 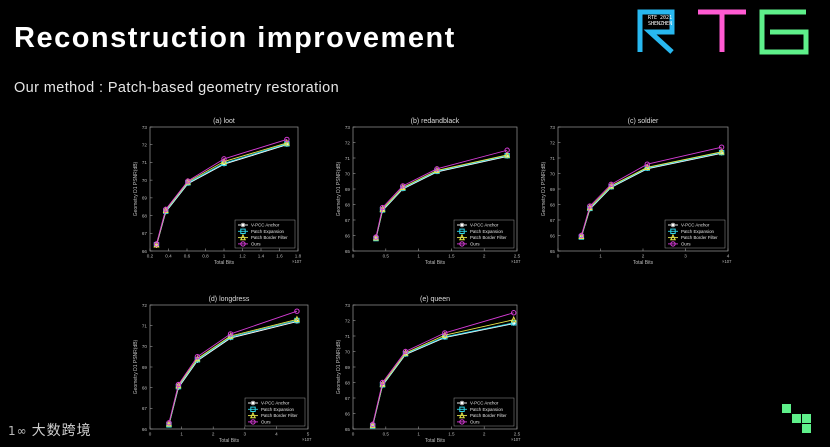 What do you see at coordinates (229, 299) in the screenshot?
I see `chart-title: (d) longdress` at bounding box center [229, 299].